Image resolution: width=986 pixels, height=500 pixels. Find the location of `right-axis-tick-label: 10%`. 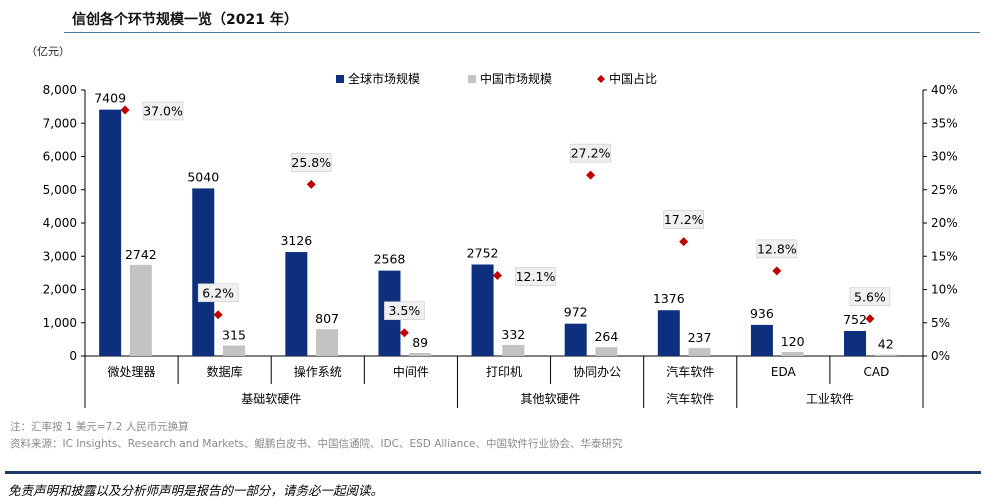

right-axis-tick-label: 10% is located at coordinates (944, 290).